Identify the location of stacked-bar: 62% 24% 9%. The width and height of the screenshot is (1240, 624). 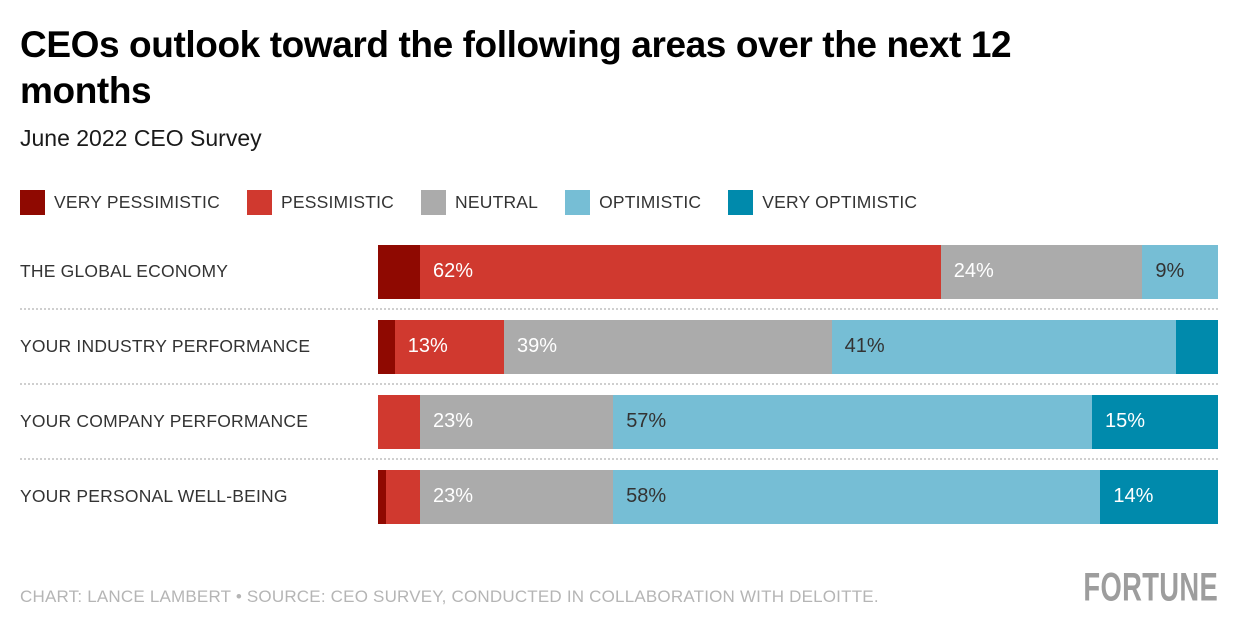
(798, 271).